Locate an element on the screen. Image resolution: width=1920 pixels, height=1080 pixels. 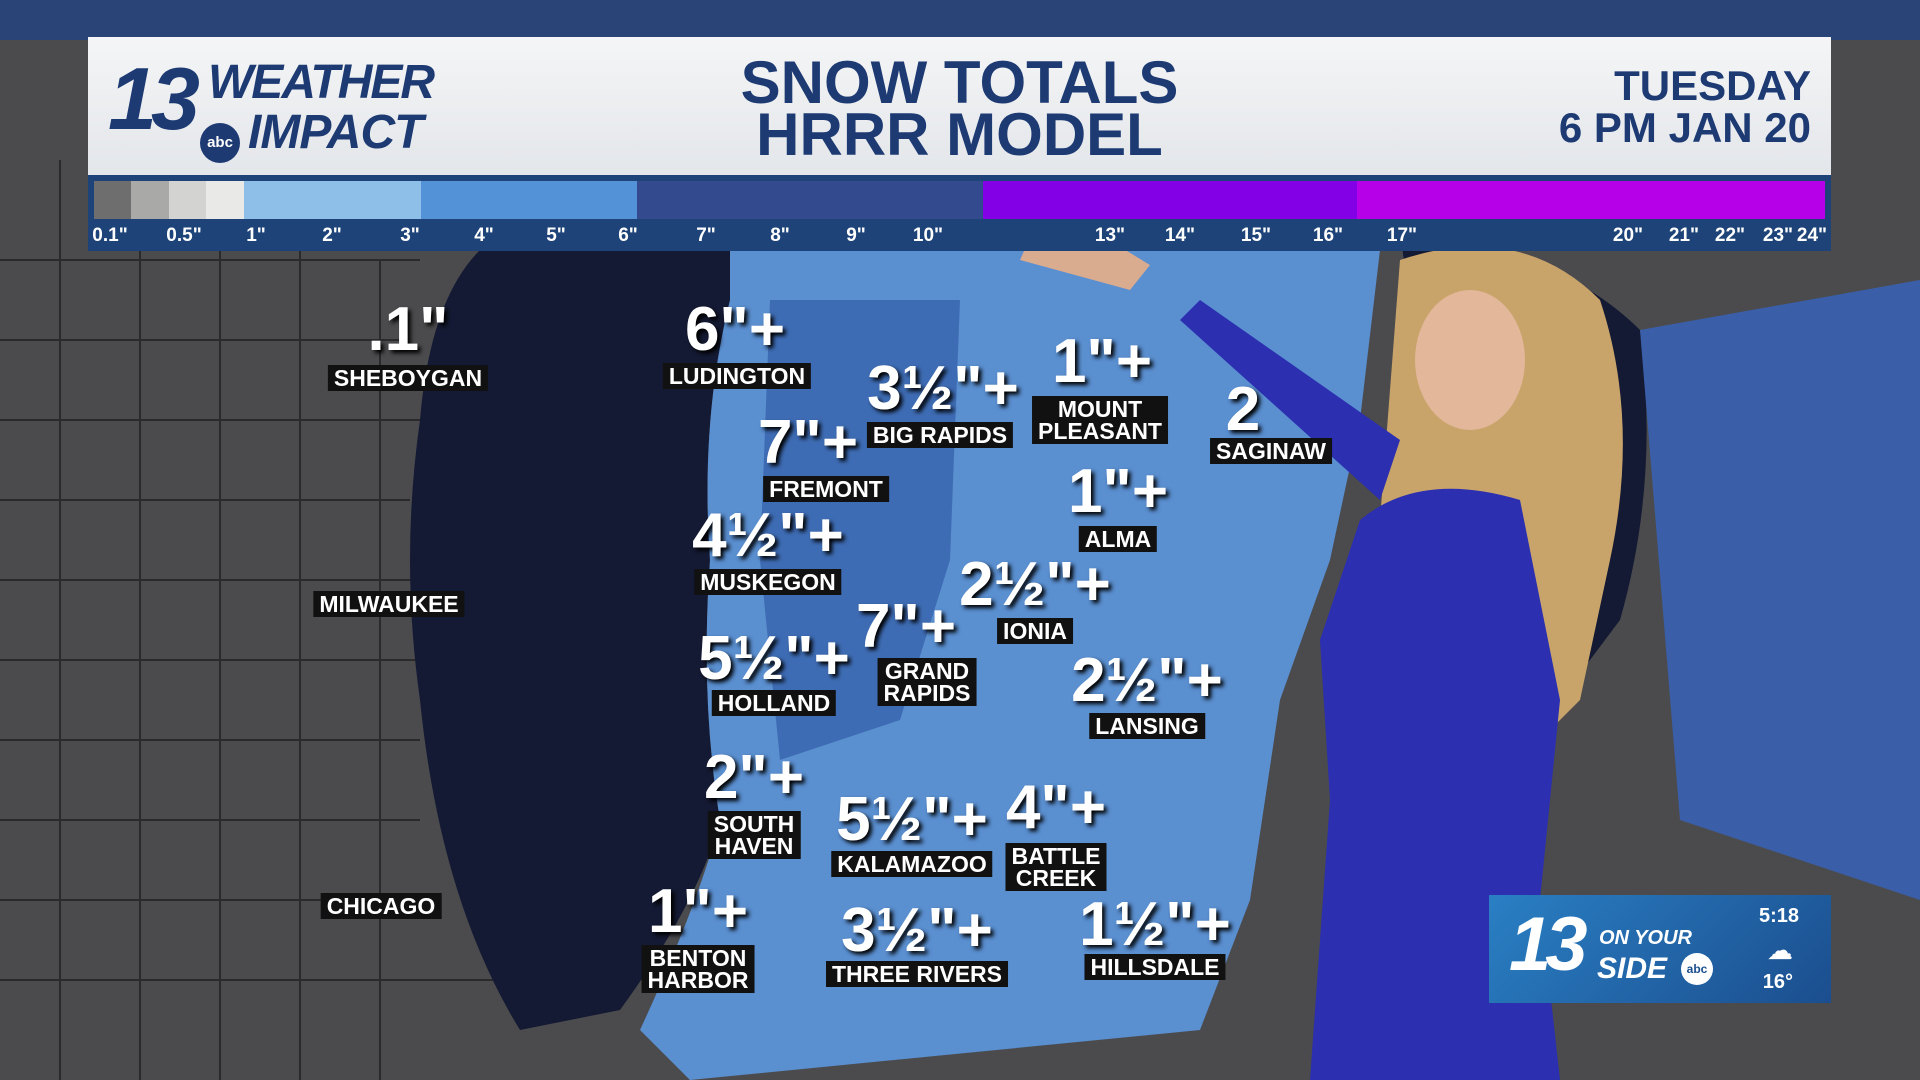
legend-tick: 16" is located at coordinates (1328, 235).